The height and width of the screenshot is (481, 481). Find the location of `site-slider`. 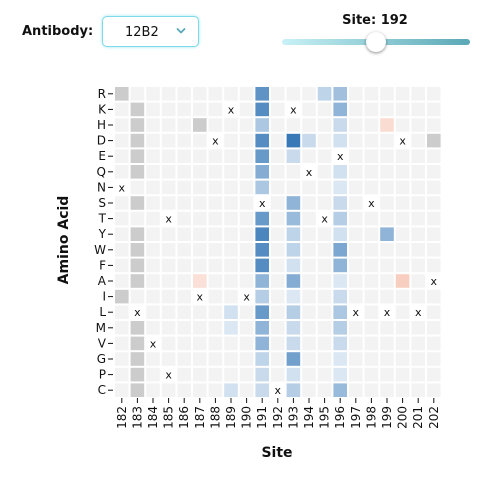

site-slider is located at coordinates (376, 42).